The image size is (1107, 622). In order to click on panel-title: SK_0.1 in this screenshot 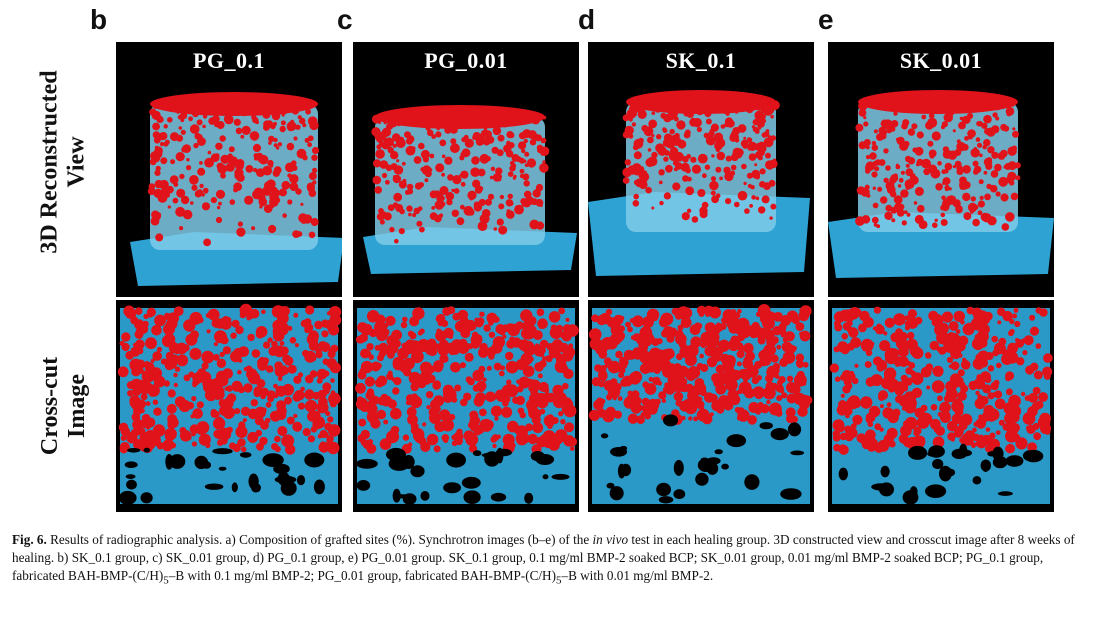, I will do `click(701, 60)`.